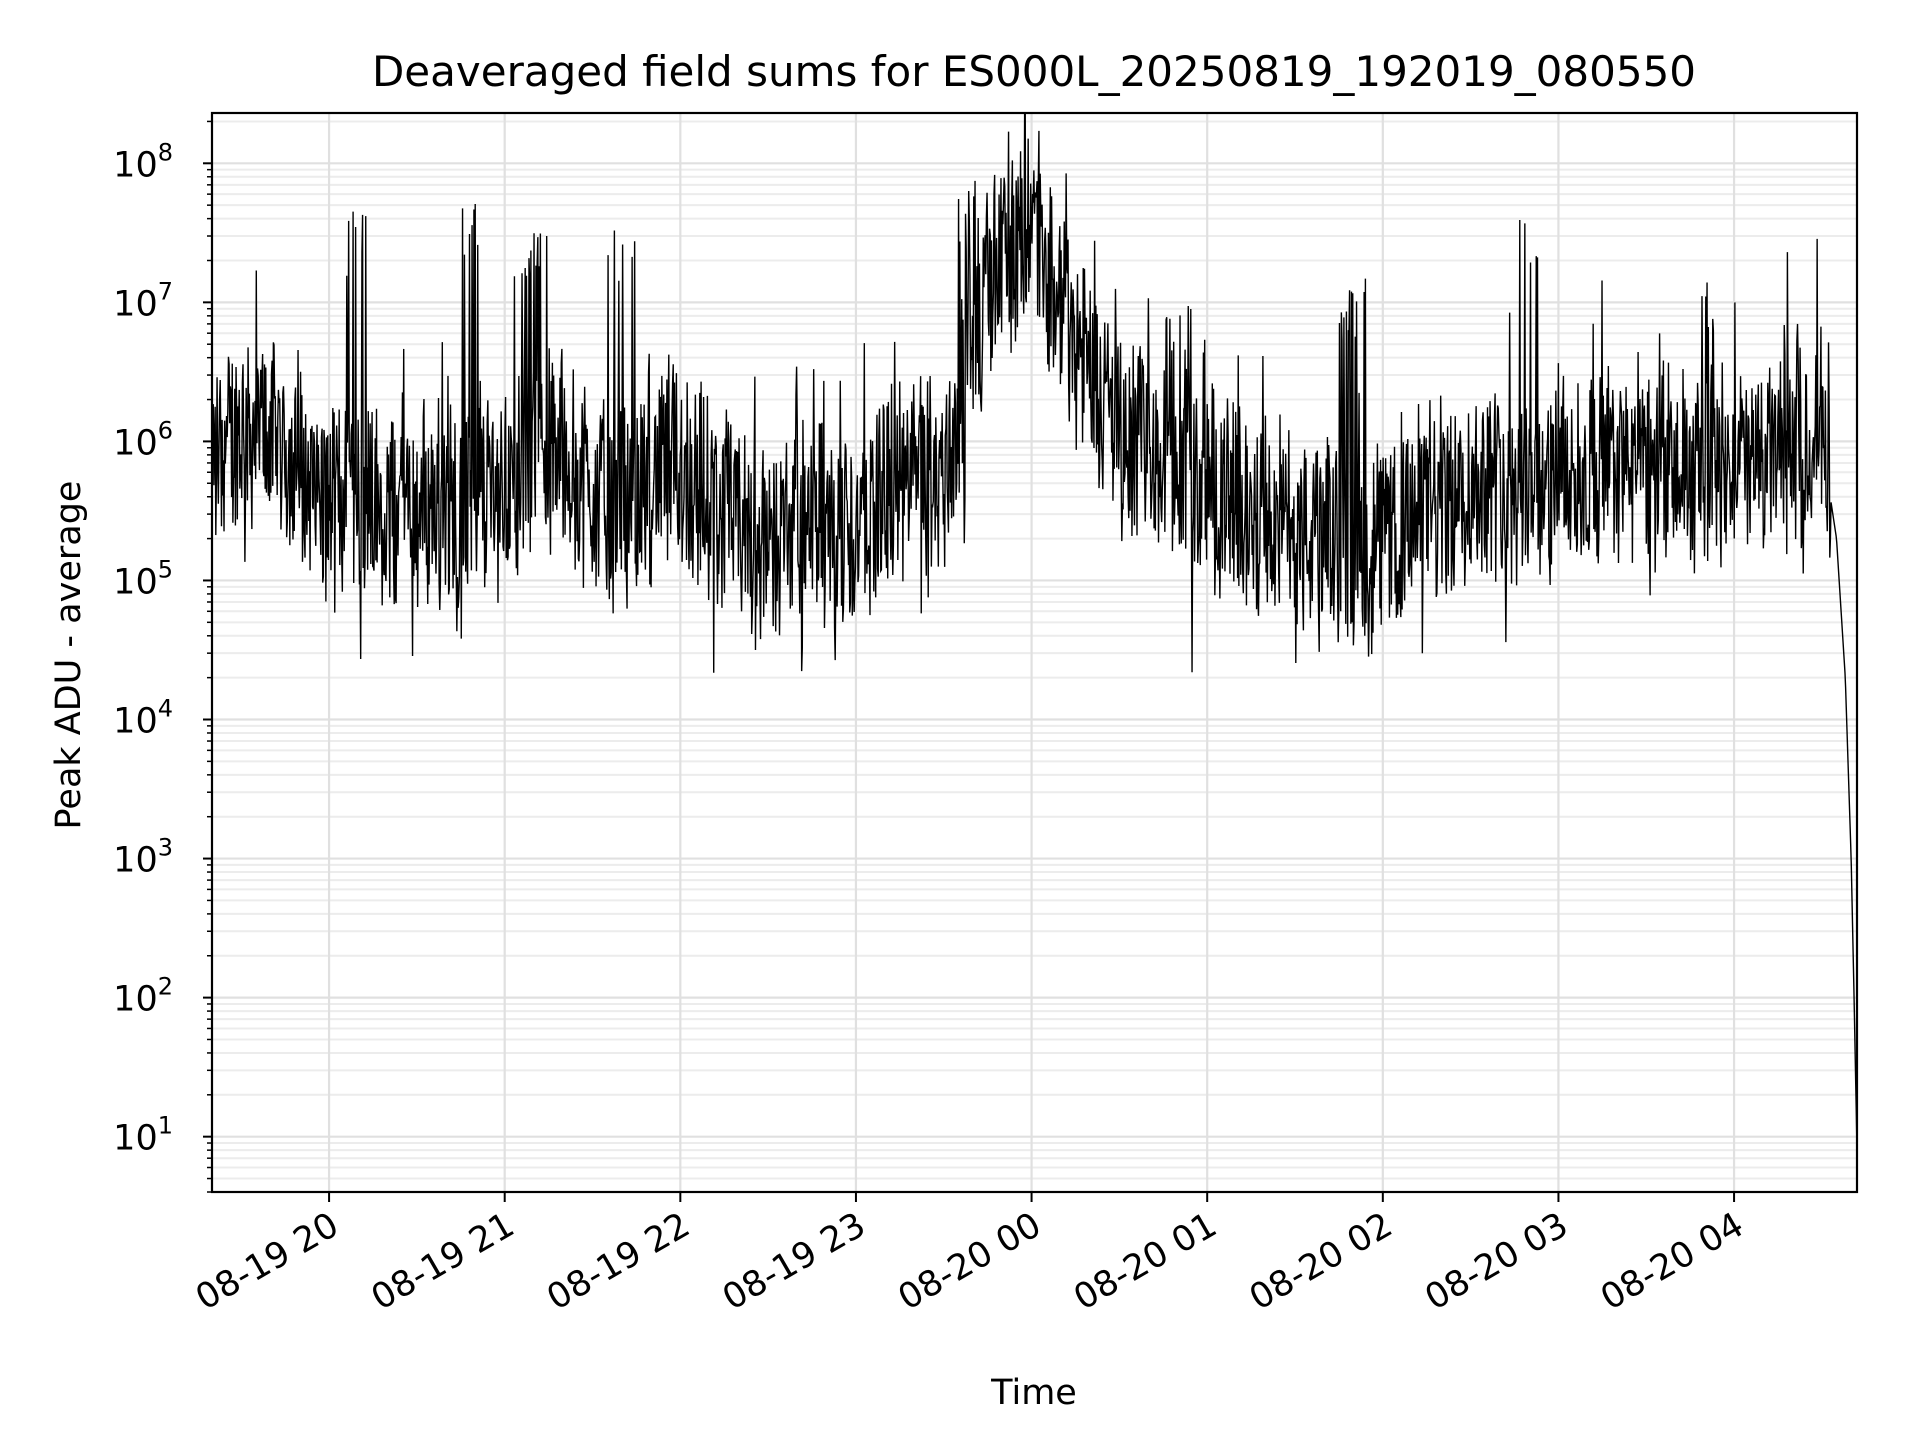 Image resolution: width=1920 pixels, height=1440 pixels. Describe the element at coordinates (143, 578) in the screenshot. I see `y-tick-label: 10⁵` at that location.